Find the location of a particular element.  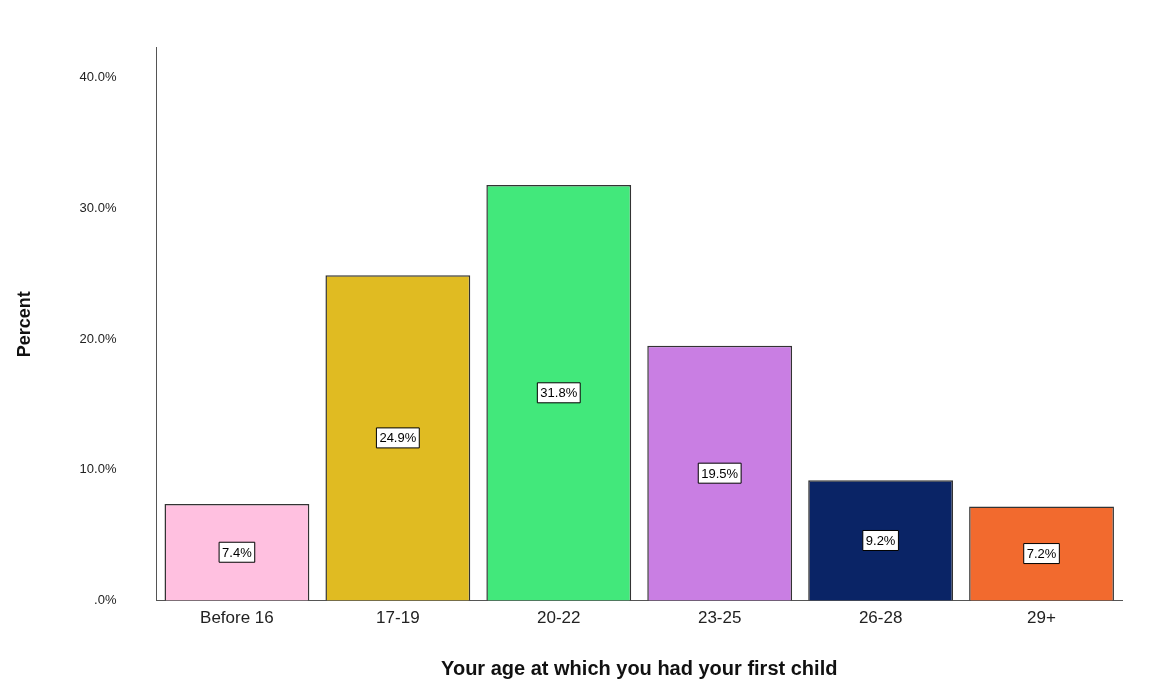

data-label: 9.2% is located at coordinates (880, 541).